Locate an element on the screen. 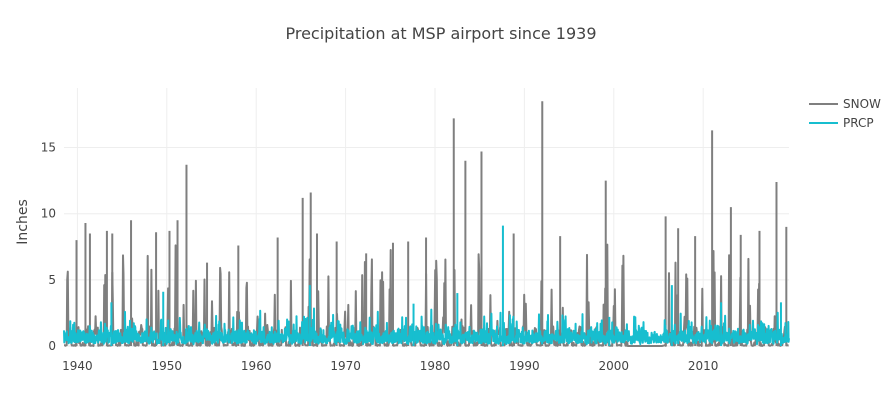 The image size is (894, 404). x-tick-label: 2000 is located at coordinates (614, 366).